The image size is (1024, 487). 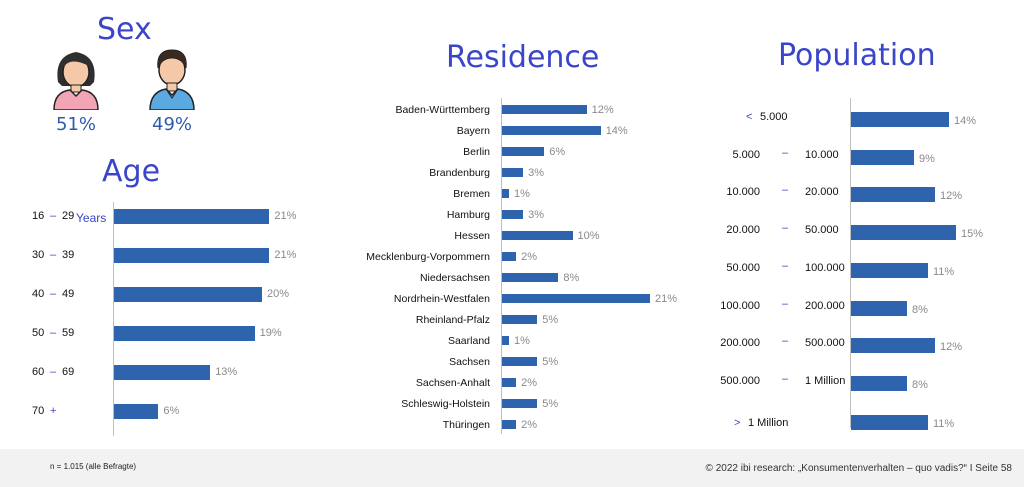 What do you see at coordinates (91, 218) in the screenshot?
I see `age-years-label: Years` at bounding box center [91, 218].